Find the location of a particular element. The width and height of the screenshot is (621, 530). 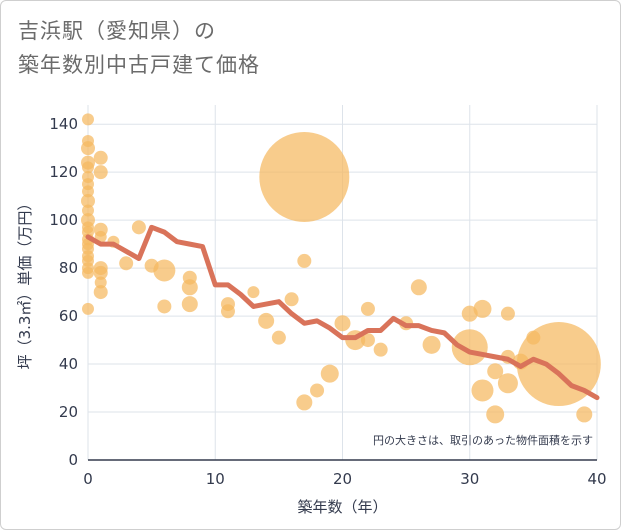

x-tick-label: 20 is located at coordinates (342, 479).